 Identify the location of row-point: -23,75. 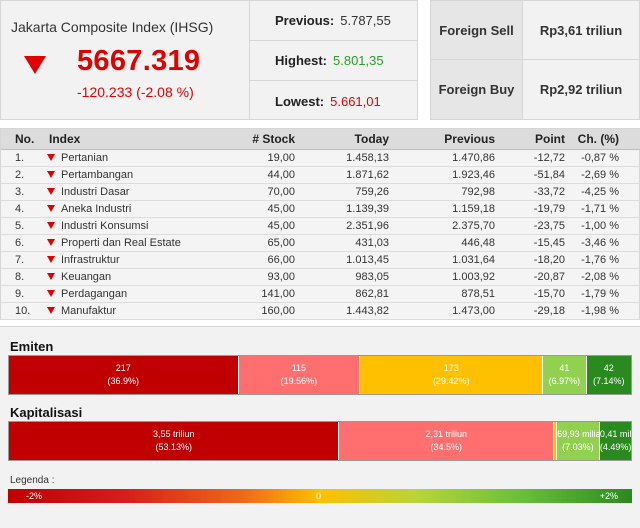
(530, 226).